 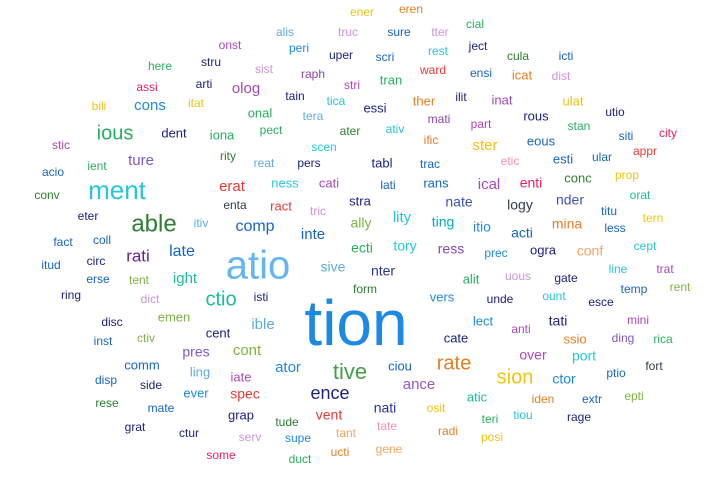 I want to click on cloud-word-dist: dist, so click(x=561, y=76).